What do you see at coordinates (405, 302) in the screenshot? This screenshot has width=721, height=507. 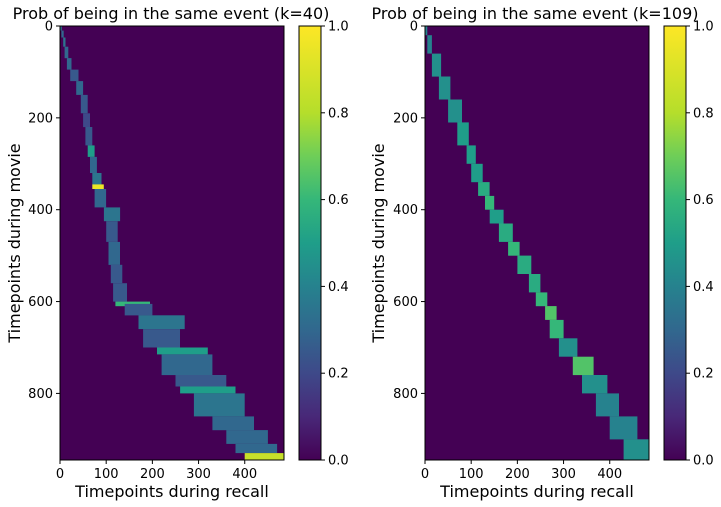 I see `right-y-tick-label: 600` at bounding box center [405, 302].